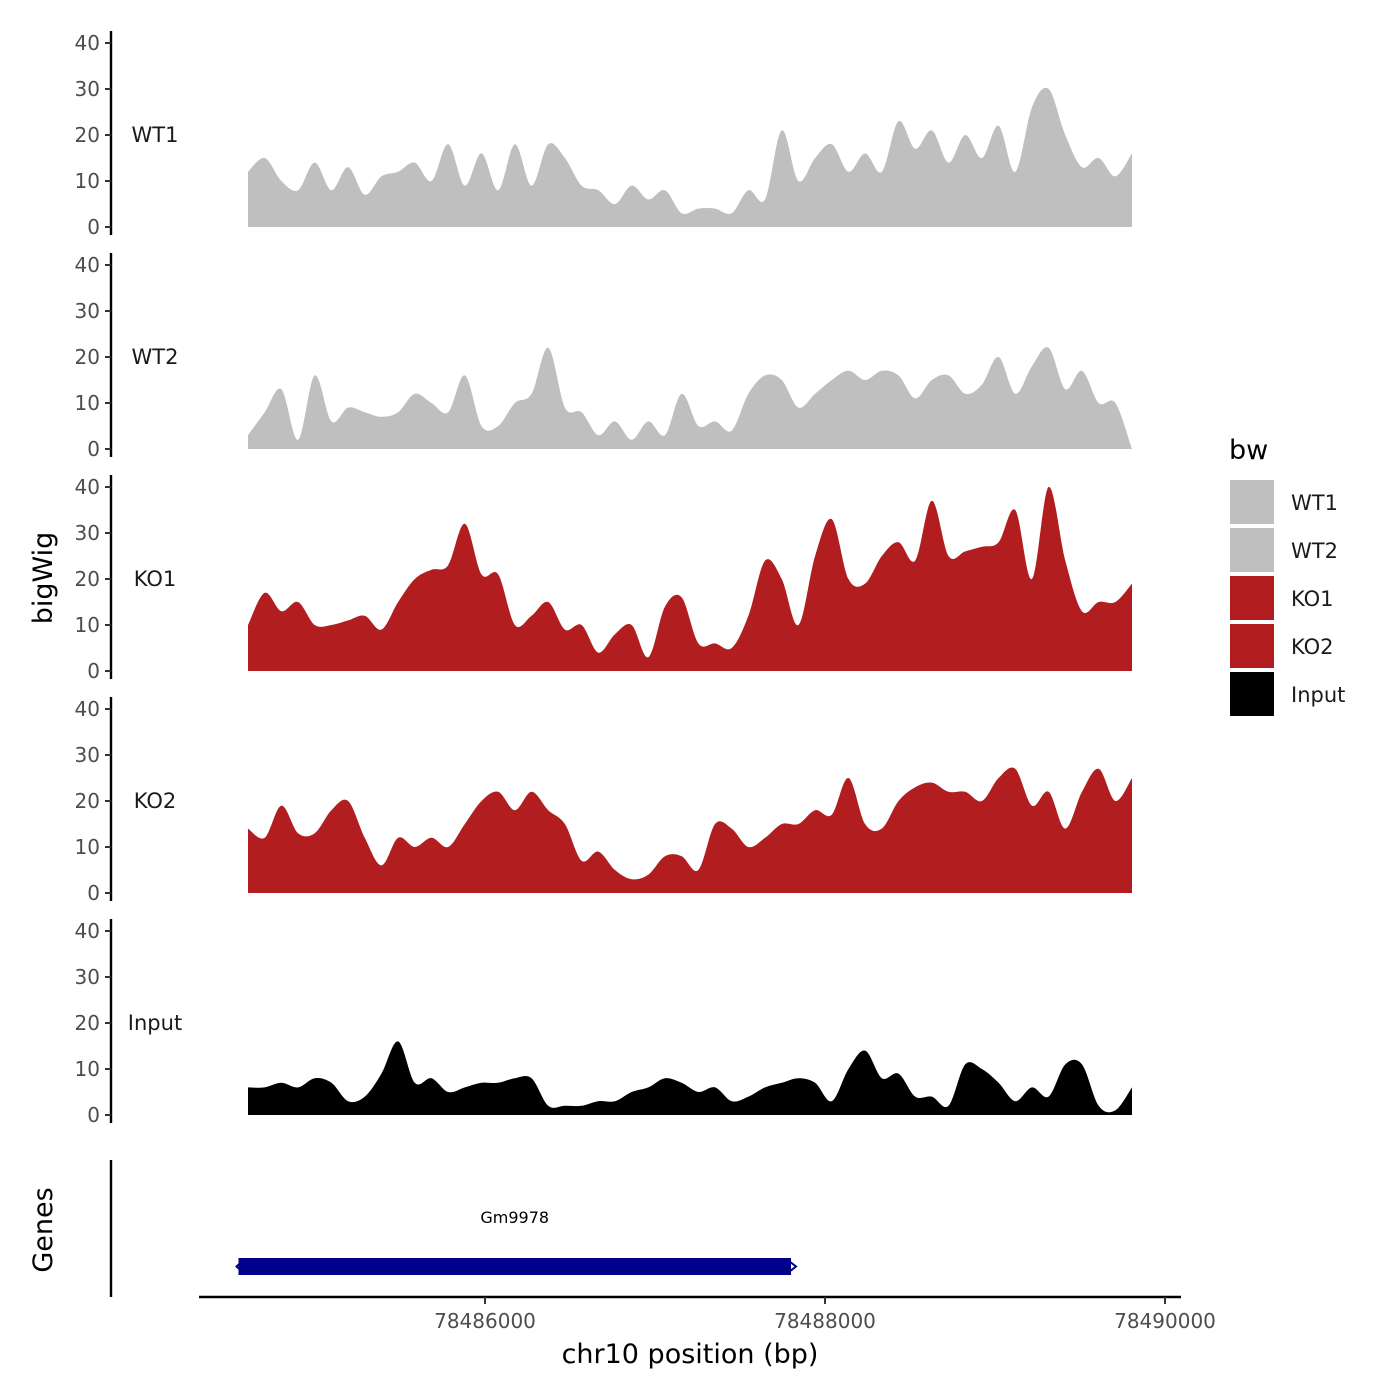  What do you see at coordinates (690, 398) in the screenshot?
I see `area-wt2` at bounding box center [690, 398].